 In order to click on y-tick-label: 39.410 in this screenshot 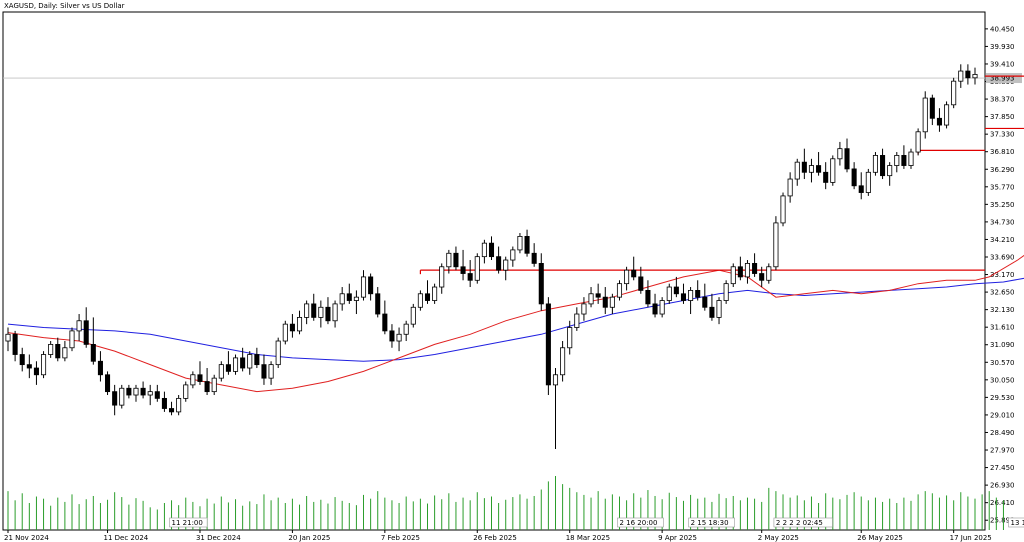, I will do `click(1002, 64)`.